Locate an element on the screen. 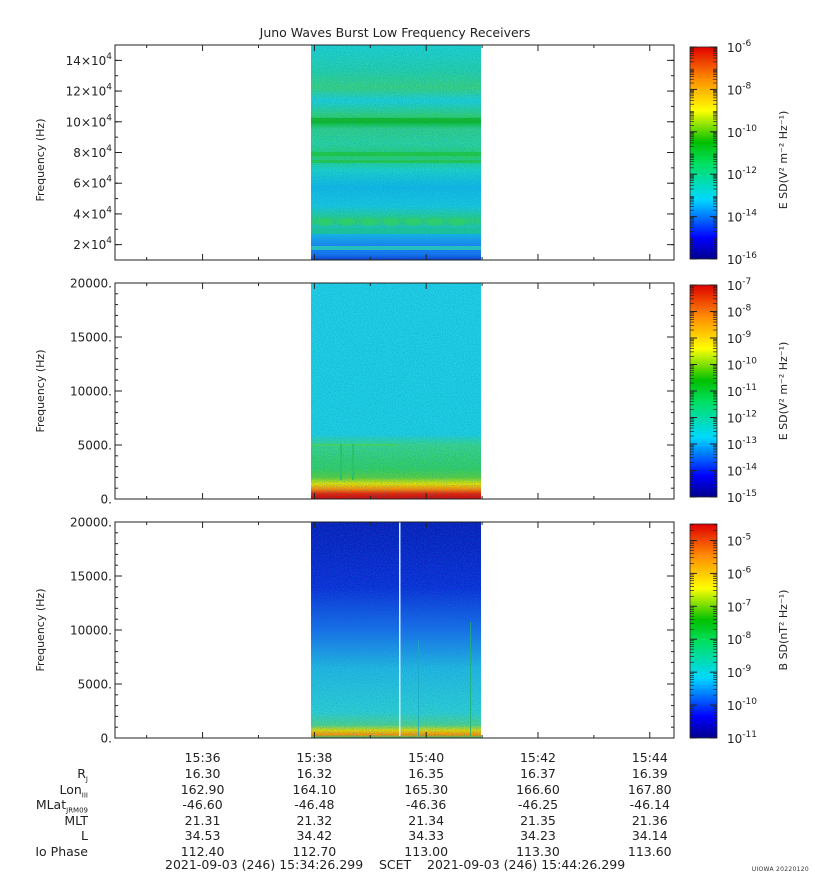 The height and width of the screenshot is (880, 815). ephemeris-value: 21.36 is located at coordinates (649, 820).